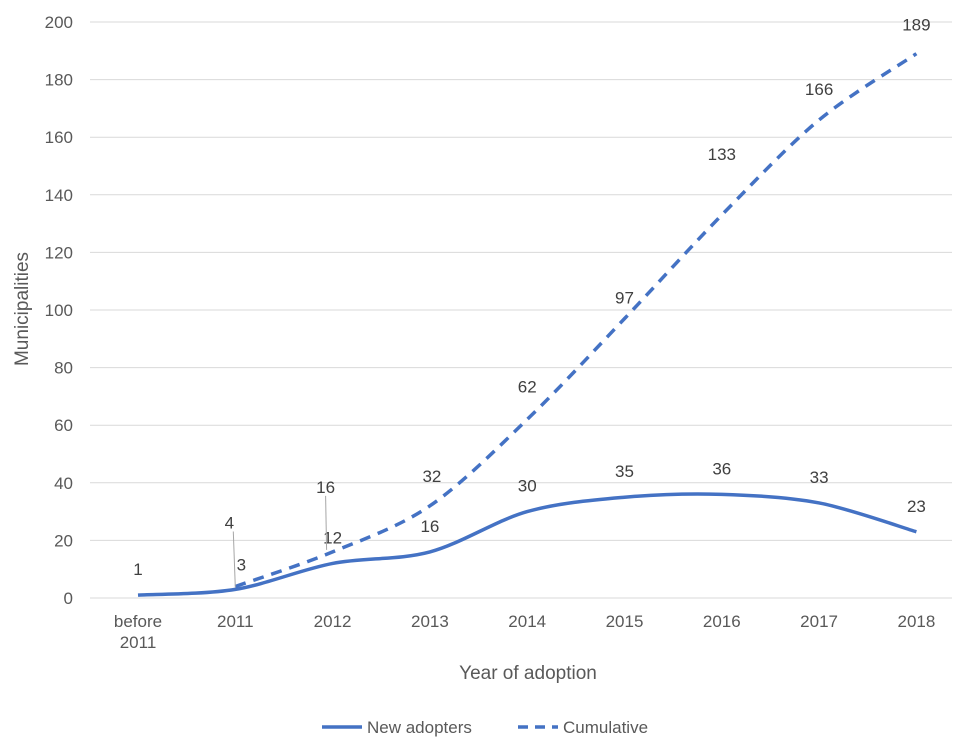  Describe the element at coordinates (485, 727) in the screenshot. I see `legend: New adopters Cumulative` at that location.